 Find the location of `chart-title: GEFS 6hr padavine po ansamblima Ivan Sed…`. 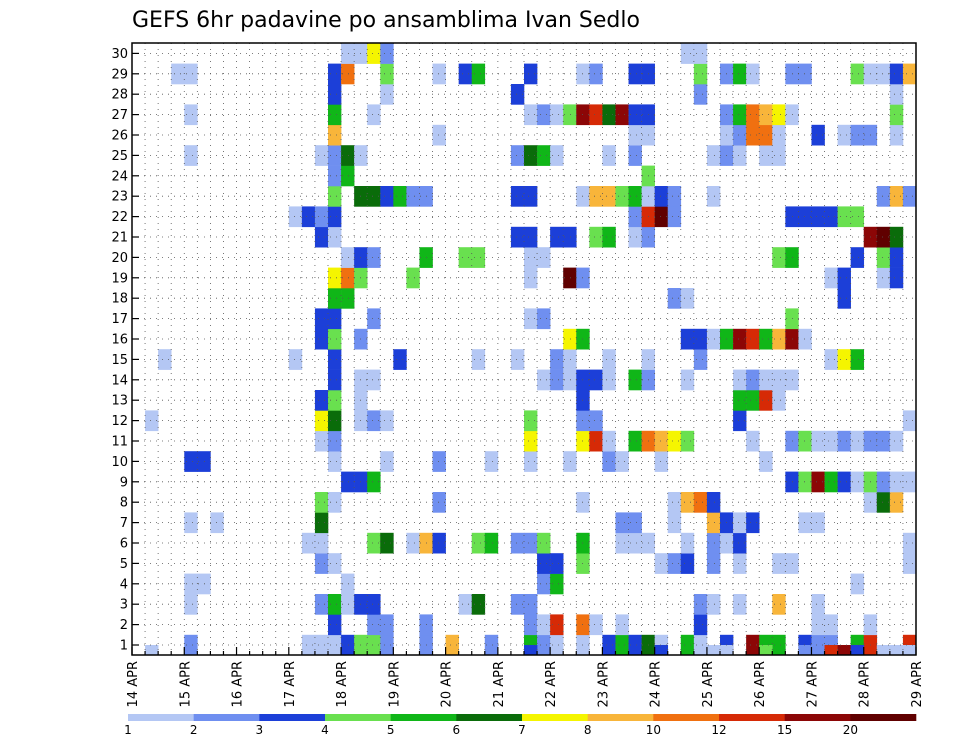

chart-title: GEFS 6hr padavine po ansamblima Ivan Sed… is located at coordinates (386, 20).